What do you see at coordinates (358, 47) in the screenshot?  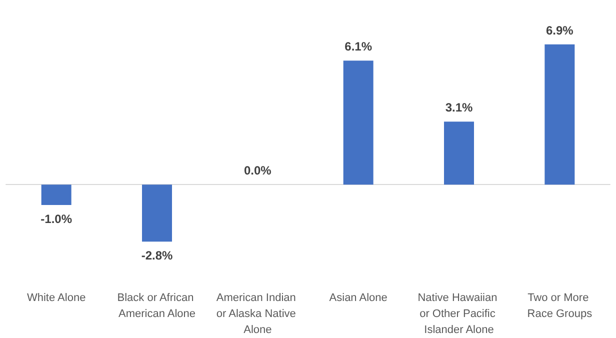 I see `data-label: 6.1%` at bounding box center [358, 47].